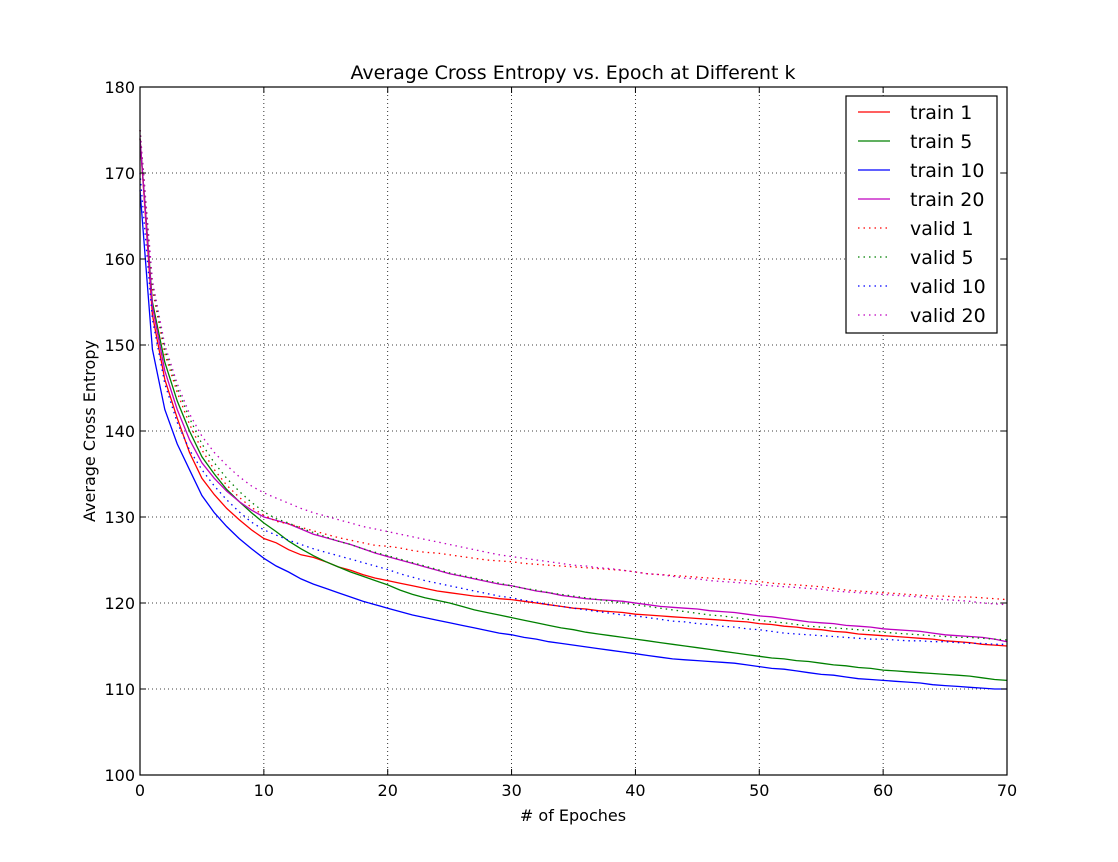 The width and height of the screenshot is (1118, 862). What do you see at coordinates (388, 790) in the screenshot?
I see `x-tick-label: 20` at bounding box center [388, 790].